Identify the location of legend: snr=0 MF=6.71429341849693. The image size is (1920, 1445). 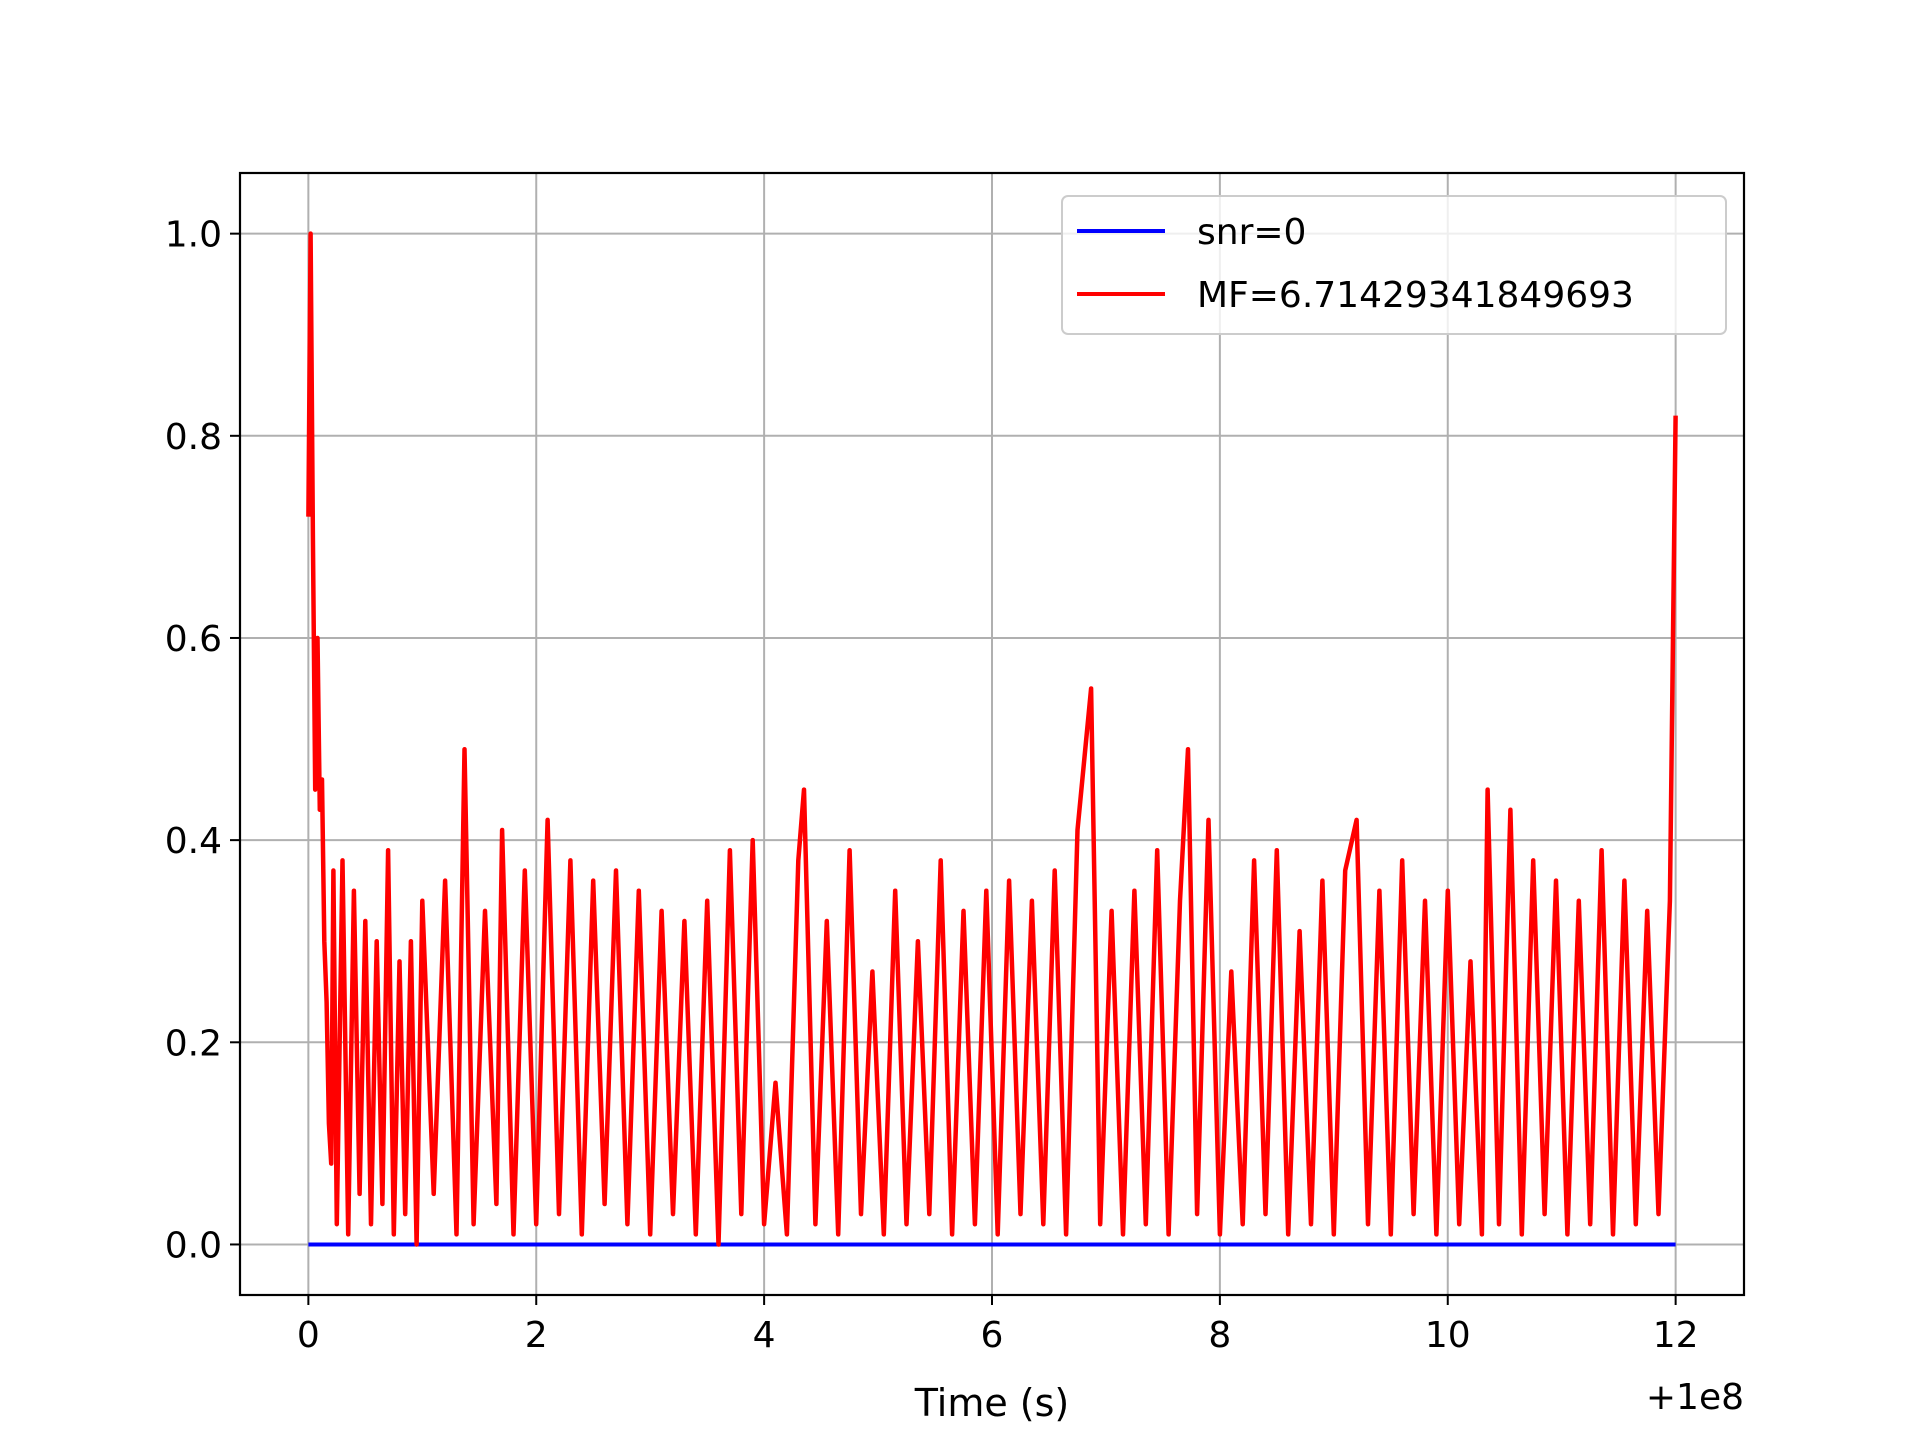
(1394, 265).